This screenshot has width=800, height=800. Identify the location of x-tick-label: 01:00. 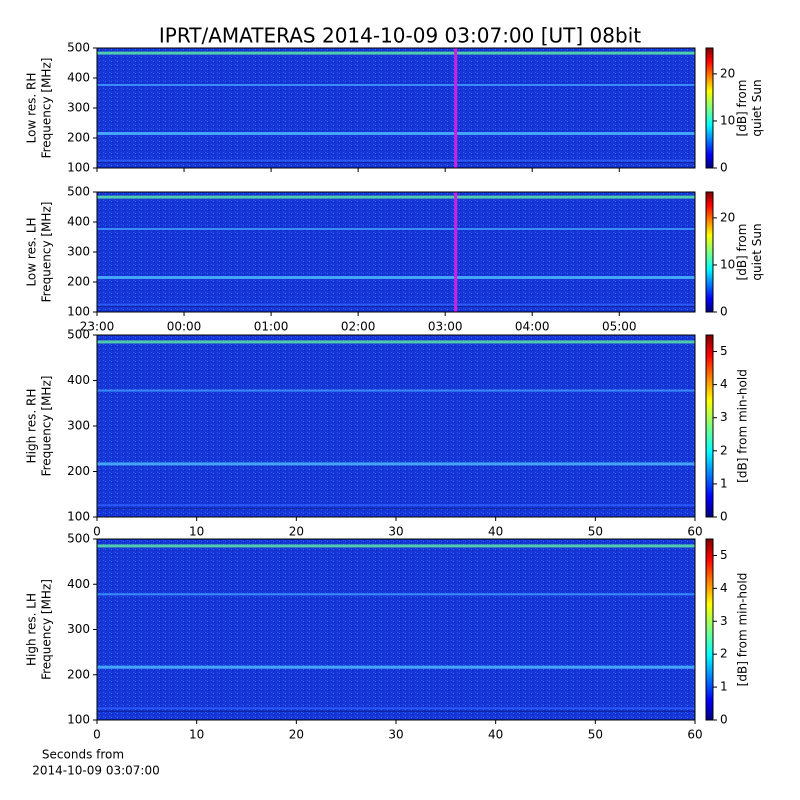
(271, 327).